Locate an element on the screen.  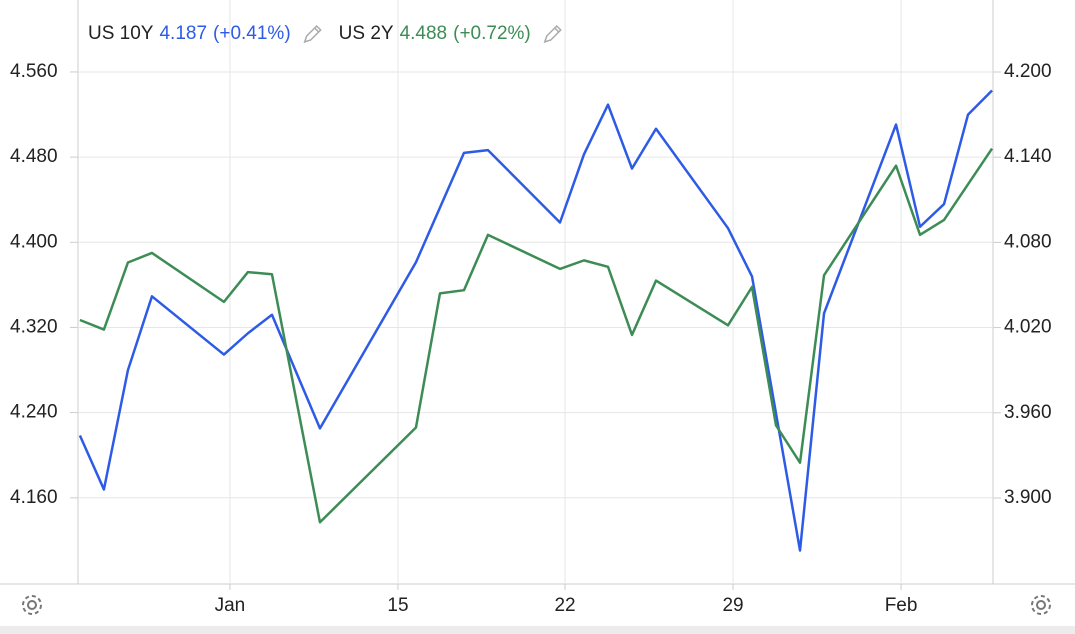
y-tick-label: 4.560 is located at coordinates (34, 71).